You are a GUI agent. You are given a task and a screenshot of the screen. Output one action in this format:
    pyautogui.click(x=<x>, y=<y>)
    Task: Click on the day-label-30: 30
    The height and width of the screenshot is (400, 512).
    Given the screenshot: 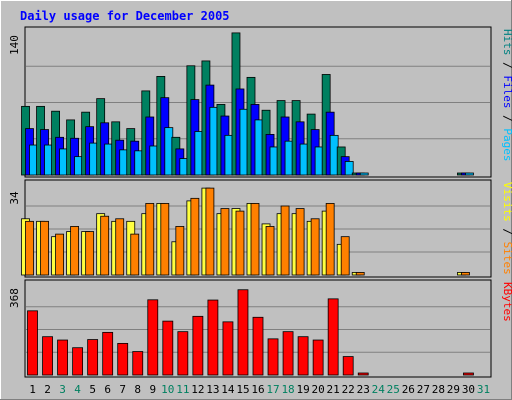 What is the action you would take?
    pyautogui.click(x=468, y=389)
    